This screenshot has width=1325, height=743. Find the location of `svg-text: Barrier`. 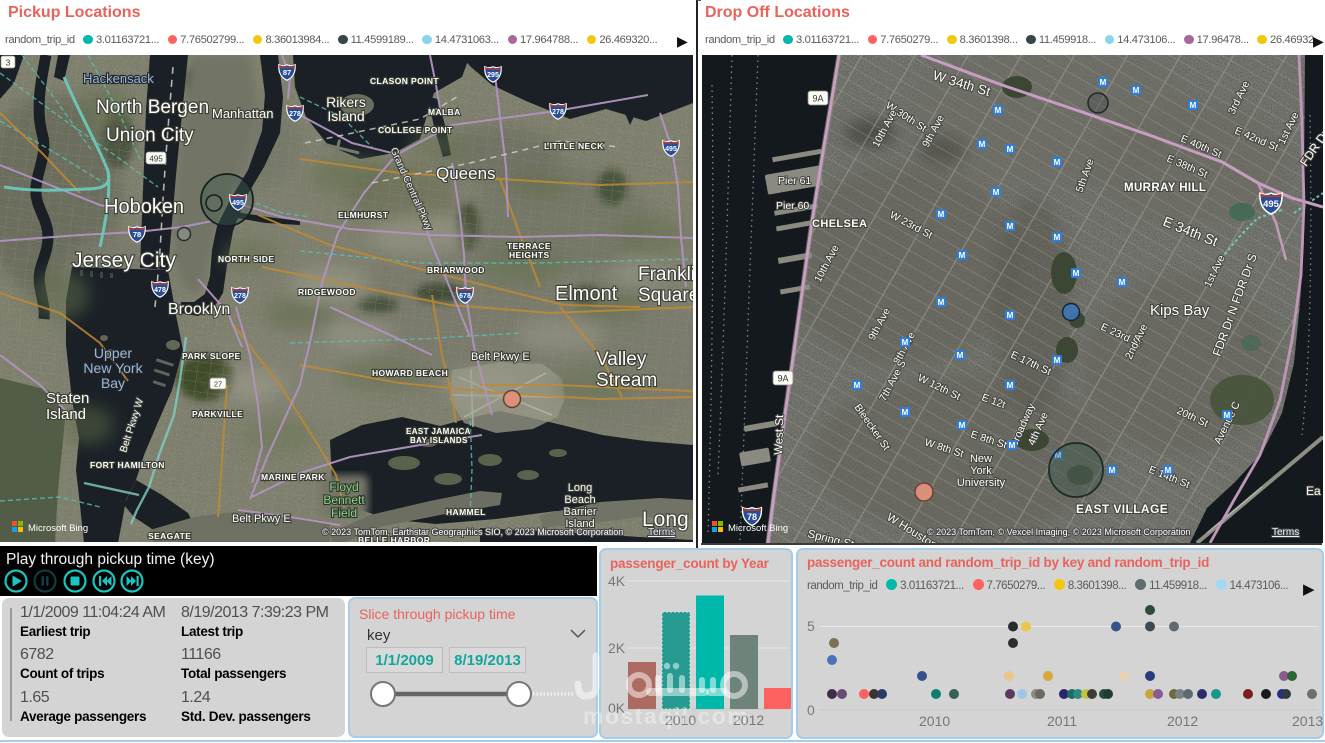

svg-text: Barrier is located at coordinates (579, 512).